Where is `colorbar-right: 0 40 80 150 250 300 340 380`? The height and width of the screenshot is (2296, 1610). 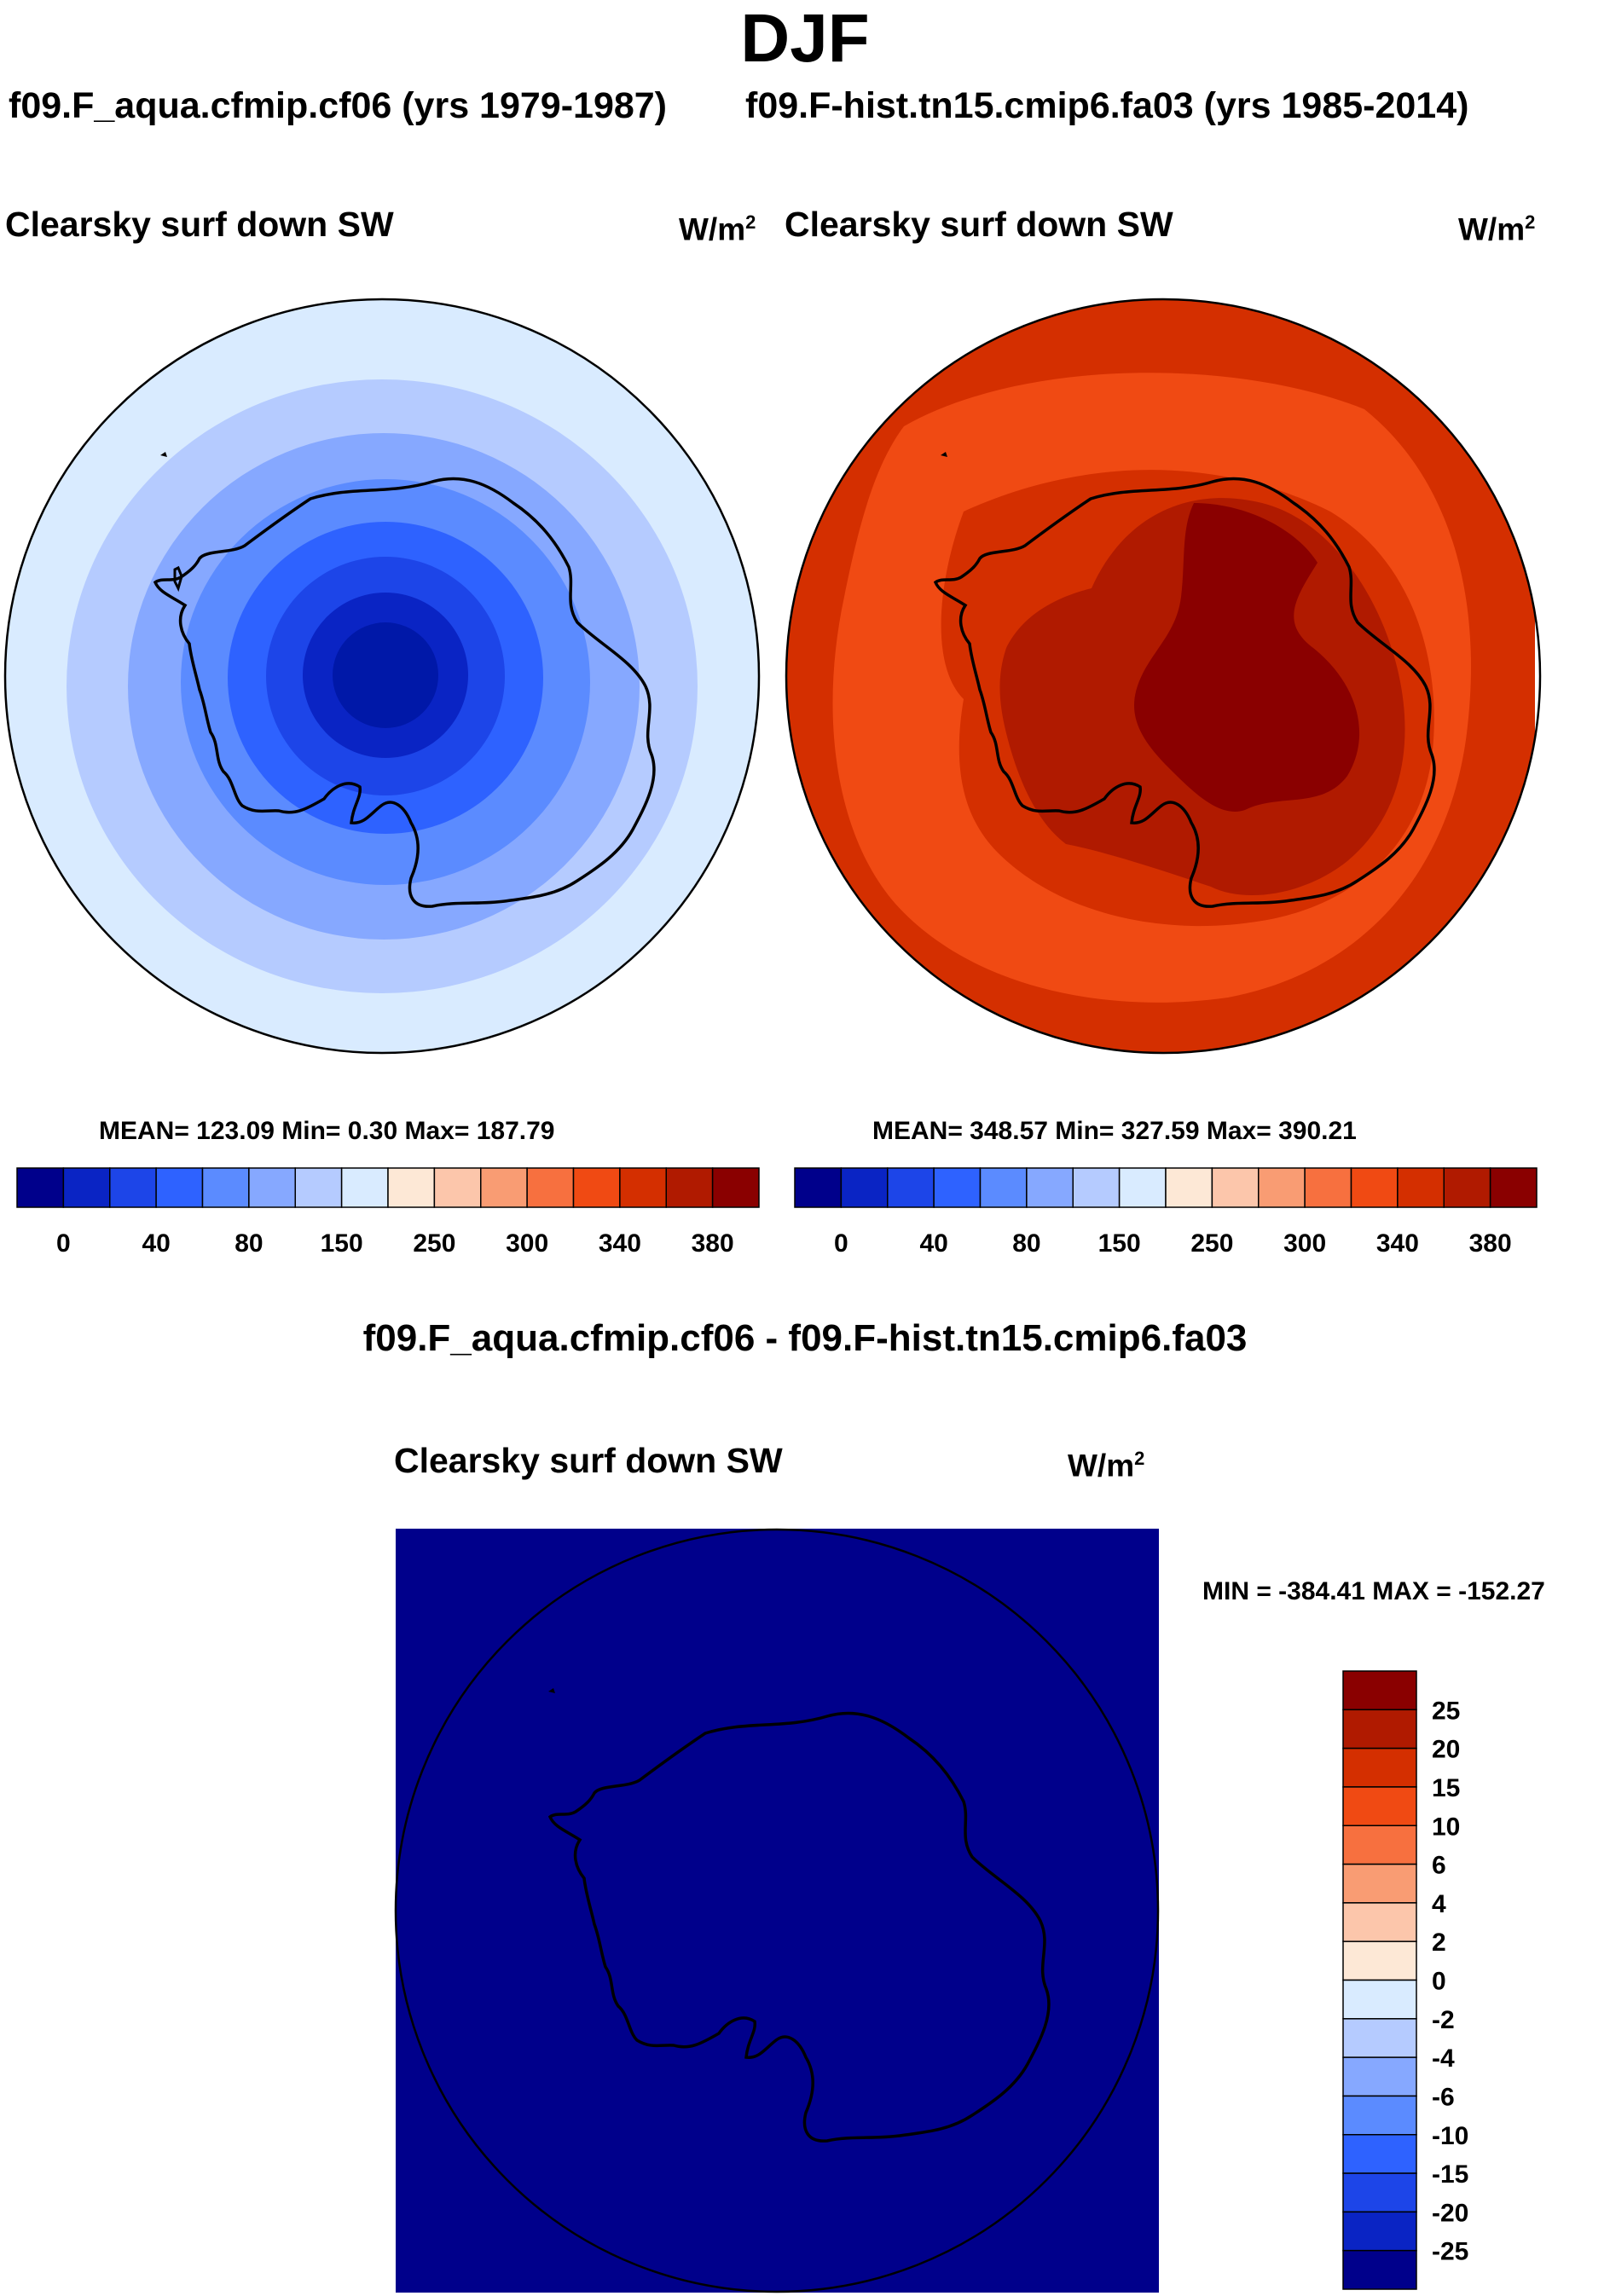
colorbar-right: 0 40 80 150 250 300 340 380 is located at coordinates (1166, 1213).